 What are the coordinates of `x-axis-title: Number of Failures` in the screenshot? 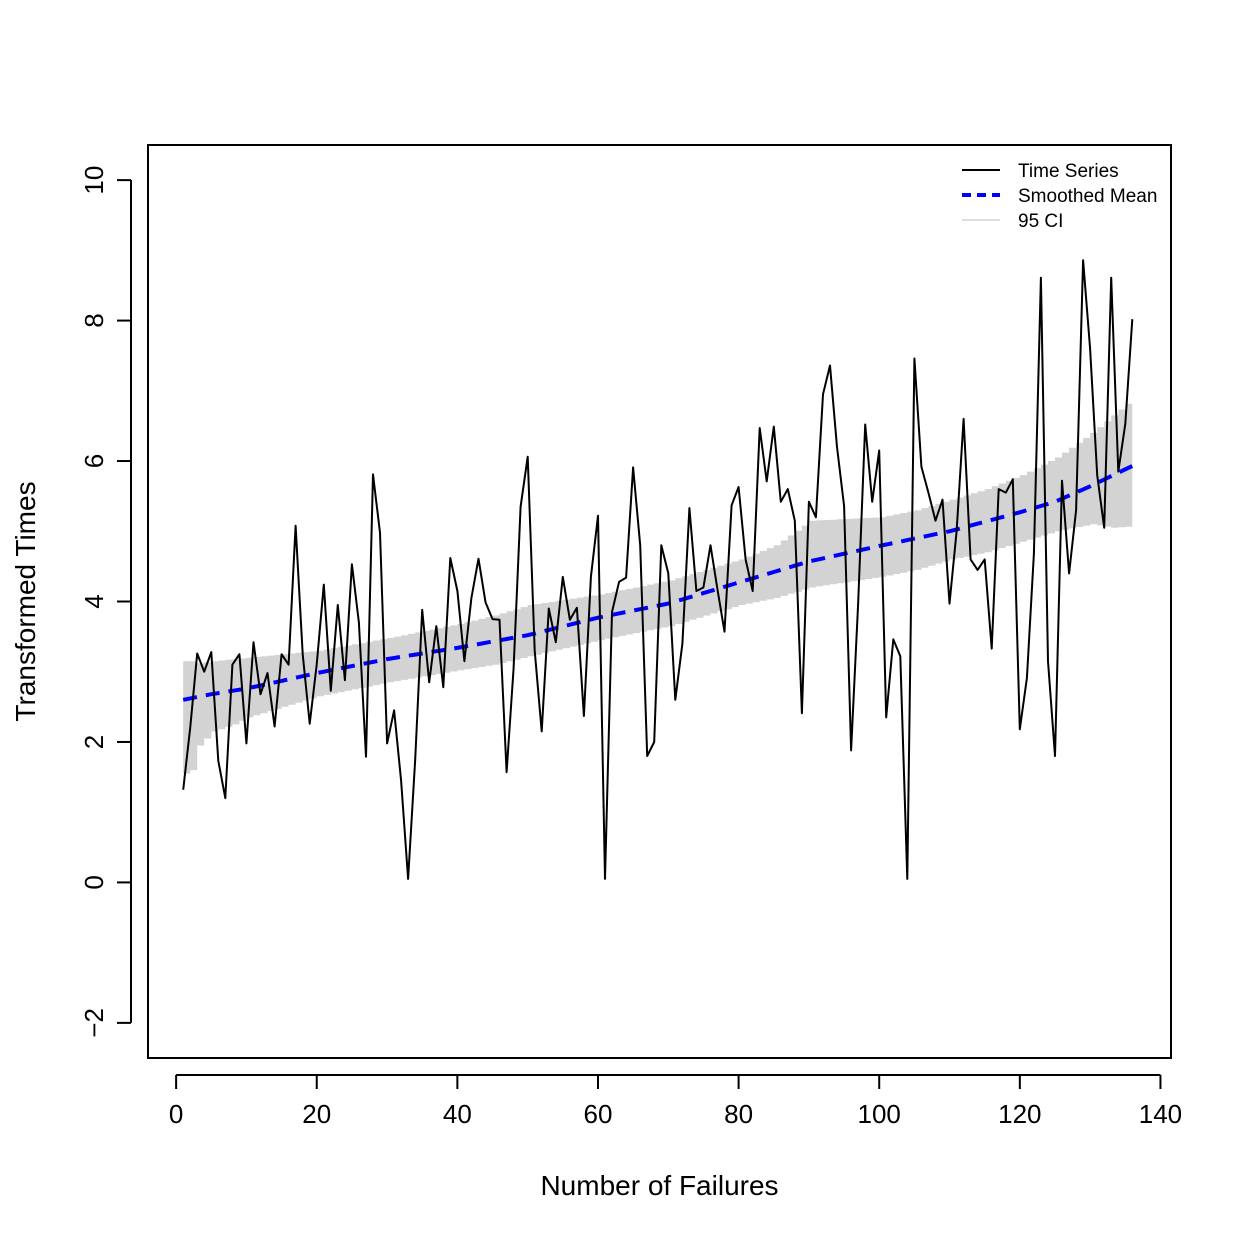 It's located at (659, 1185).